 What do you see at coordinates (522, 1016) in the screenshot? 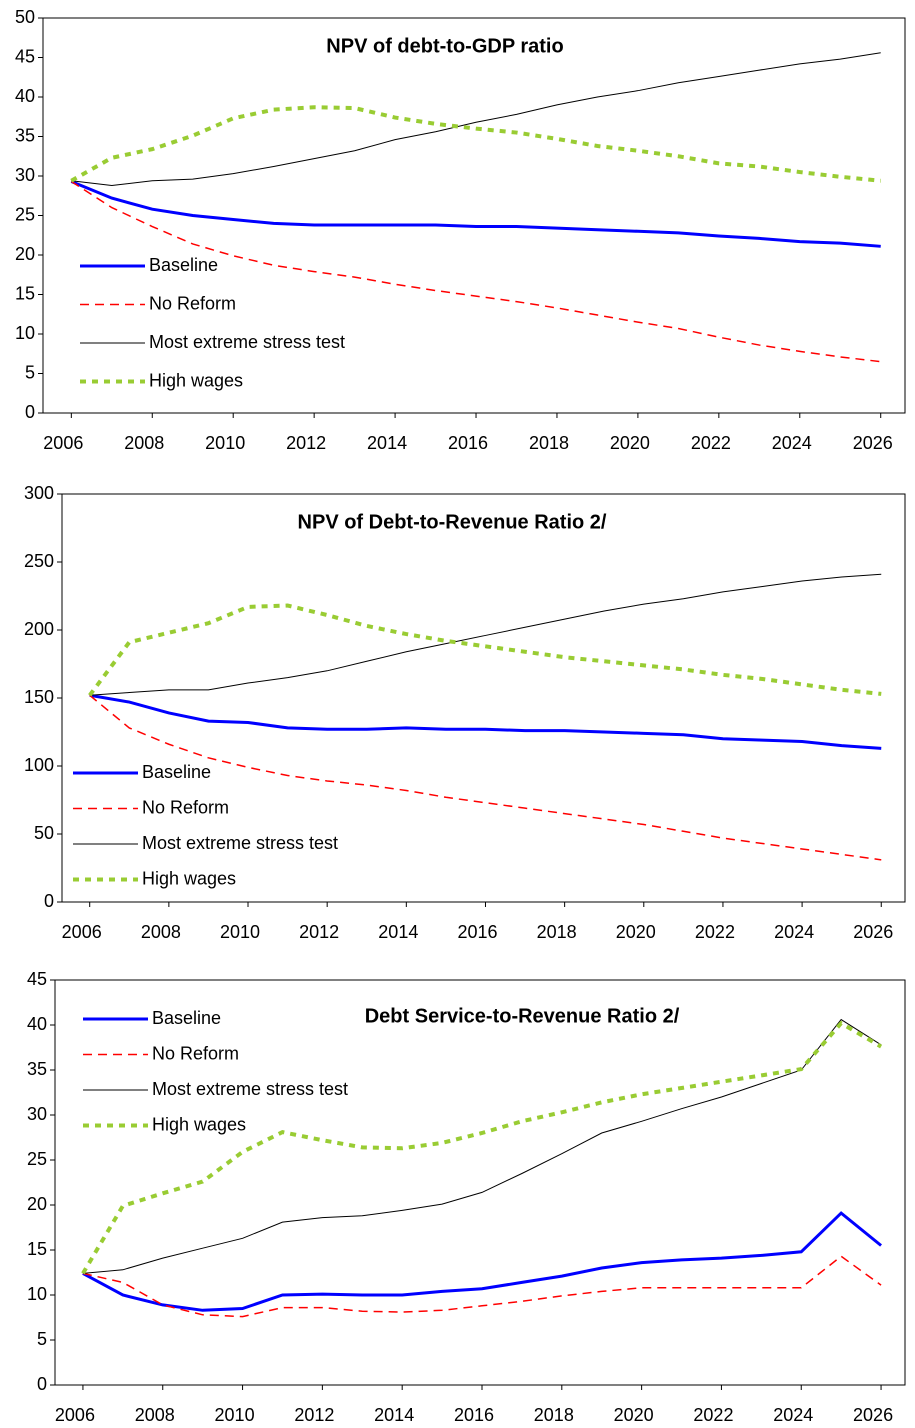
I see `chart-title: Debt Service-to-Revenue Ratio 2/` at bounding box center [522, 1016].